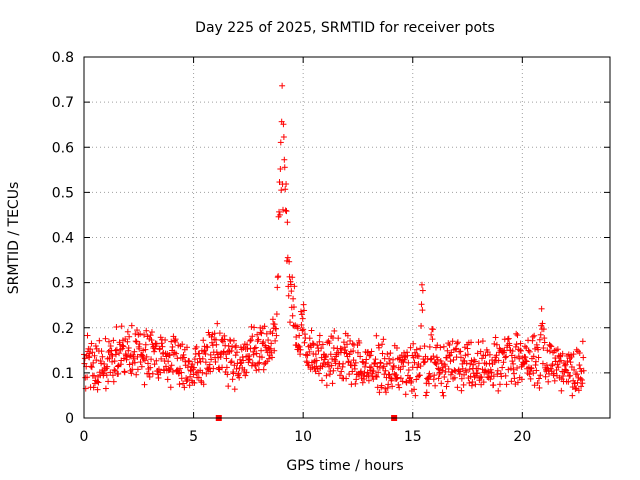 The height and width of the screenshot is (480, 640). Describe the element at coordinates (69, 419) in the screenshot. I see `y-tick-label: 0` at that location.